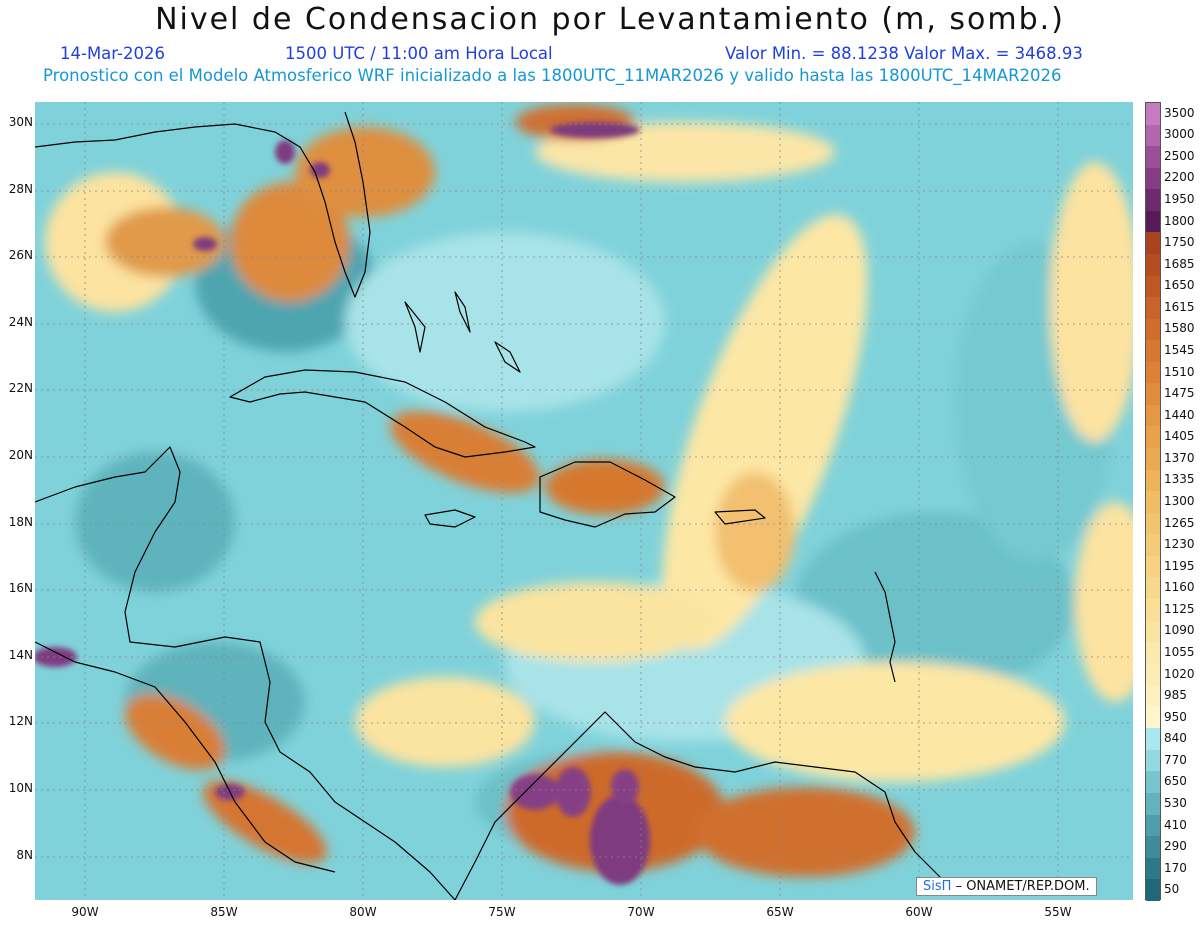 Image resolution: width=1200 pixels, height=927 pixels. Describe the element at coordinates (1179, 436) in the screenshot. I see `colorbar-label: 1405` at that location.